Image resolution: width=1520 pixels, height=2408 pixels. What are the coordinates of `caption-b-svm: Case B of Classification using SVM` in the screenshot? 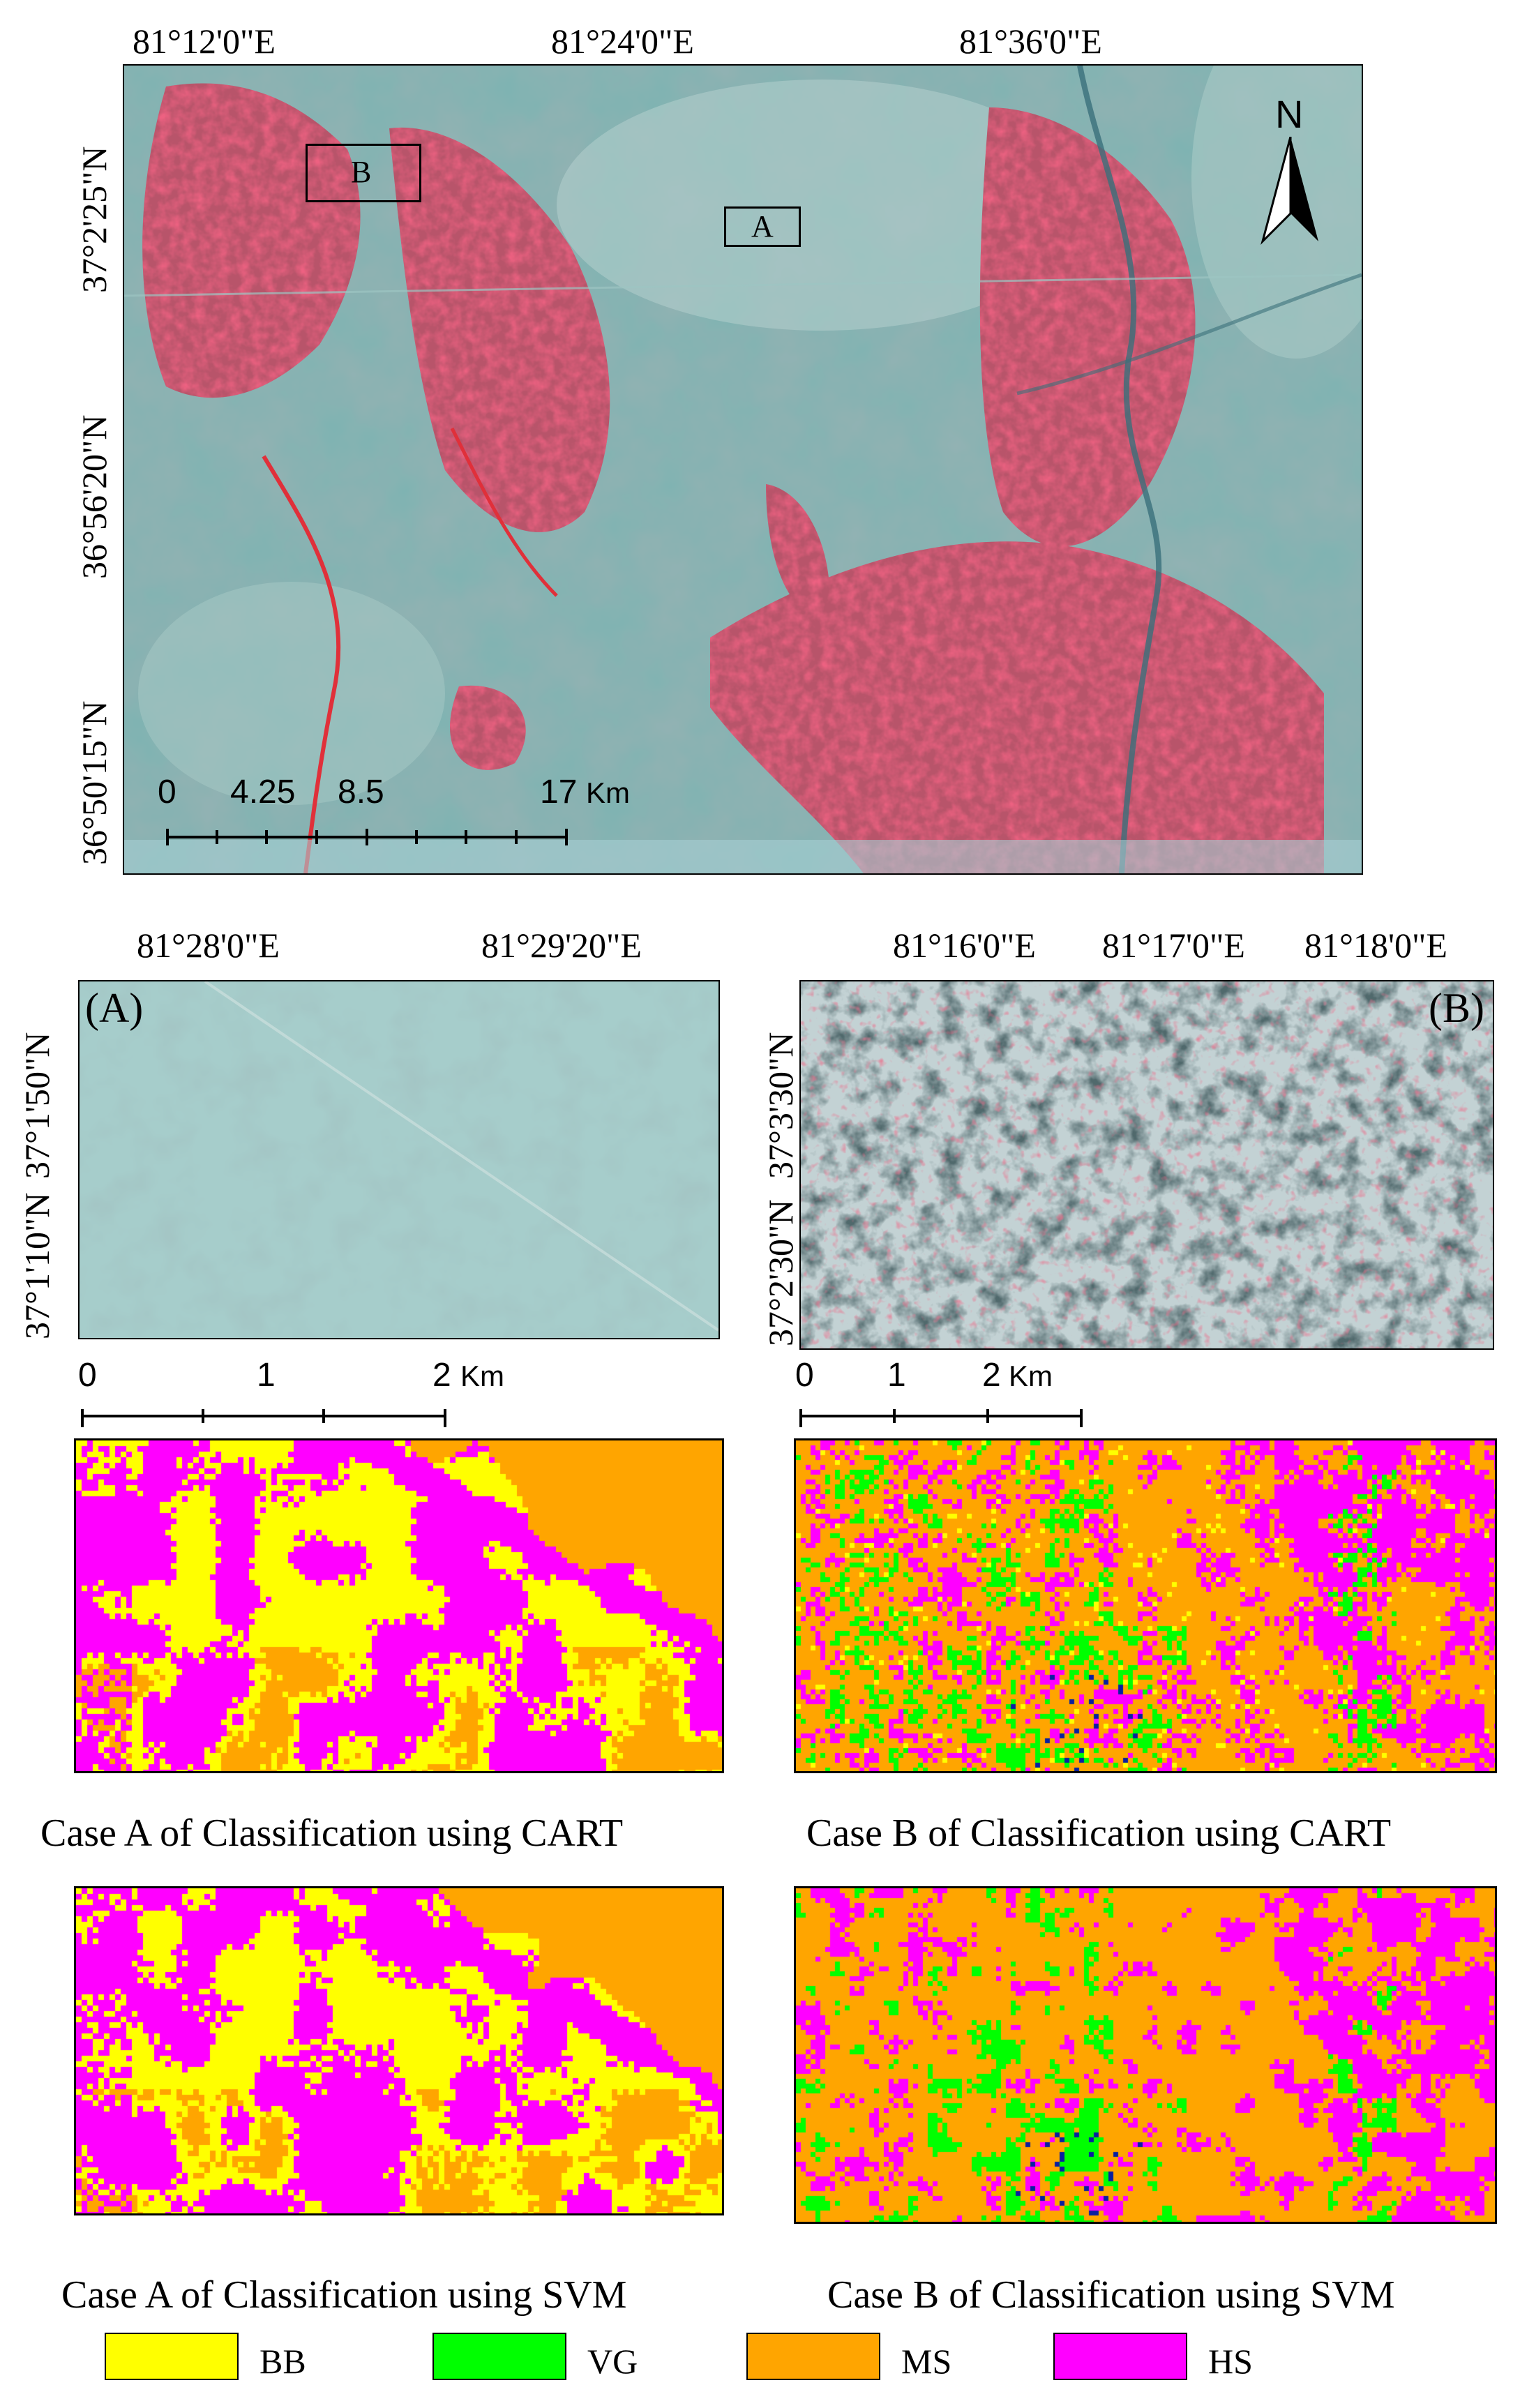 It's located at (1111, 2295).